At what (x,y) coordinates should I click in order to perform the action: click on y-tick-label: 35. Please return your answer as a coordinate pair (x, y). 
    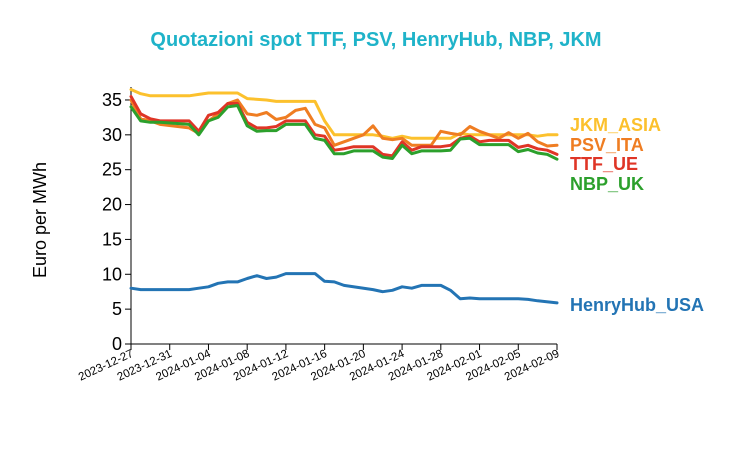
    Looking at the image, I should click on (112, 100).